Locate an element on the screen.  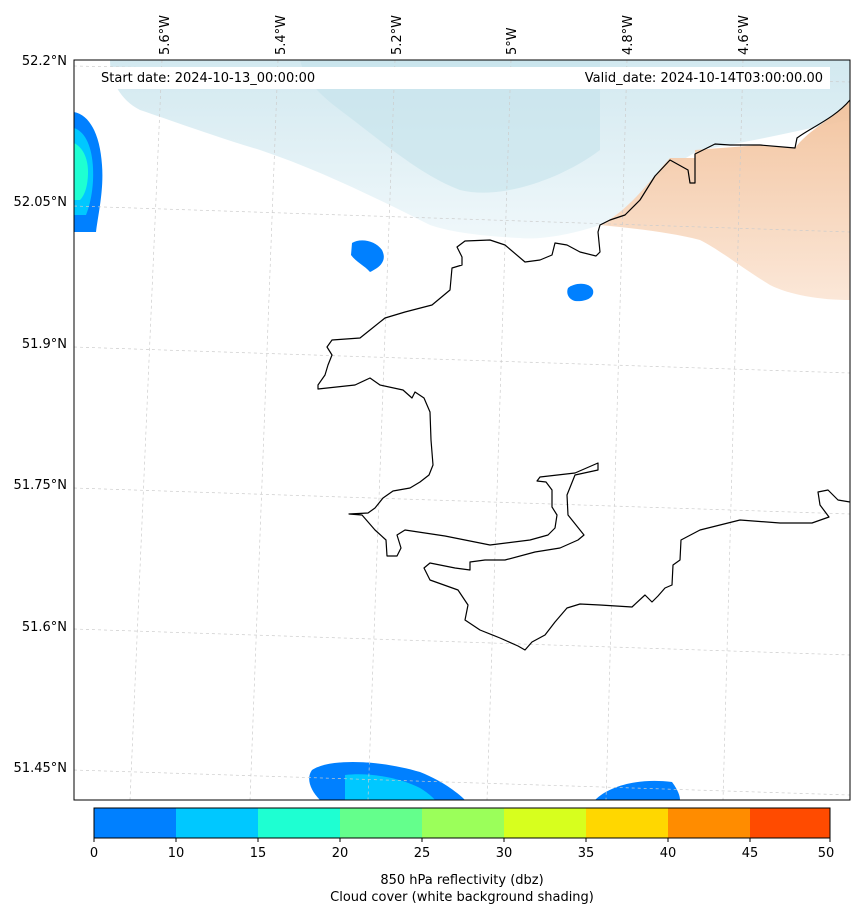
lon-label-5-4w: 5.4°W is located at coordinates (281, 35).